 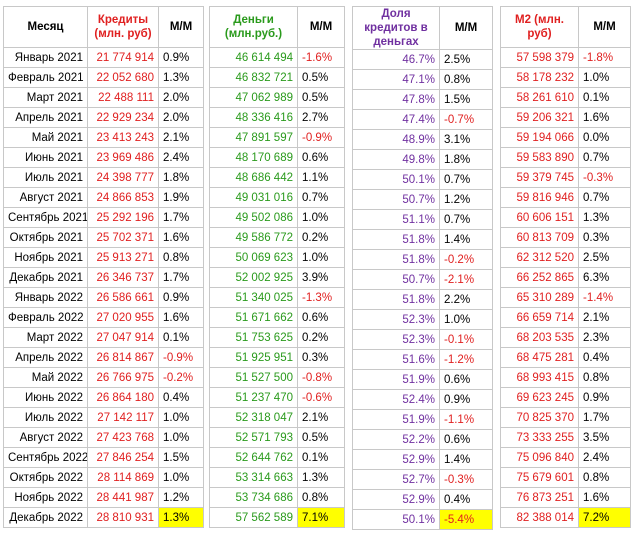 What do you see at coordinates (539, 157) in the screenshot?
I see `m2-value: 59 583 890` at bounding box center [539, 157].